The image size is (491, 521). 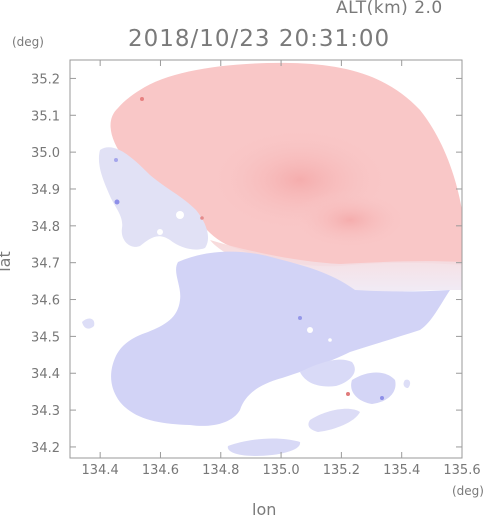 What do you see at coordinates (28, 42) in the screenshot?
I see `y-axis-unit: (deg)` at bounding box center [28, 42].